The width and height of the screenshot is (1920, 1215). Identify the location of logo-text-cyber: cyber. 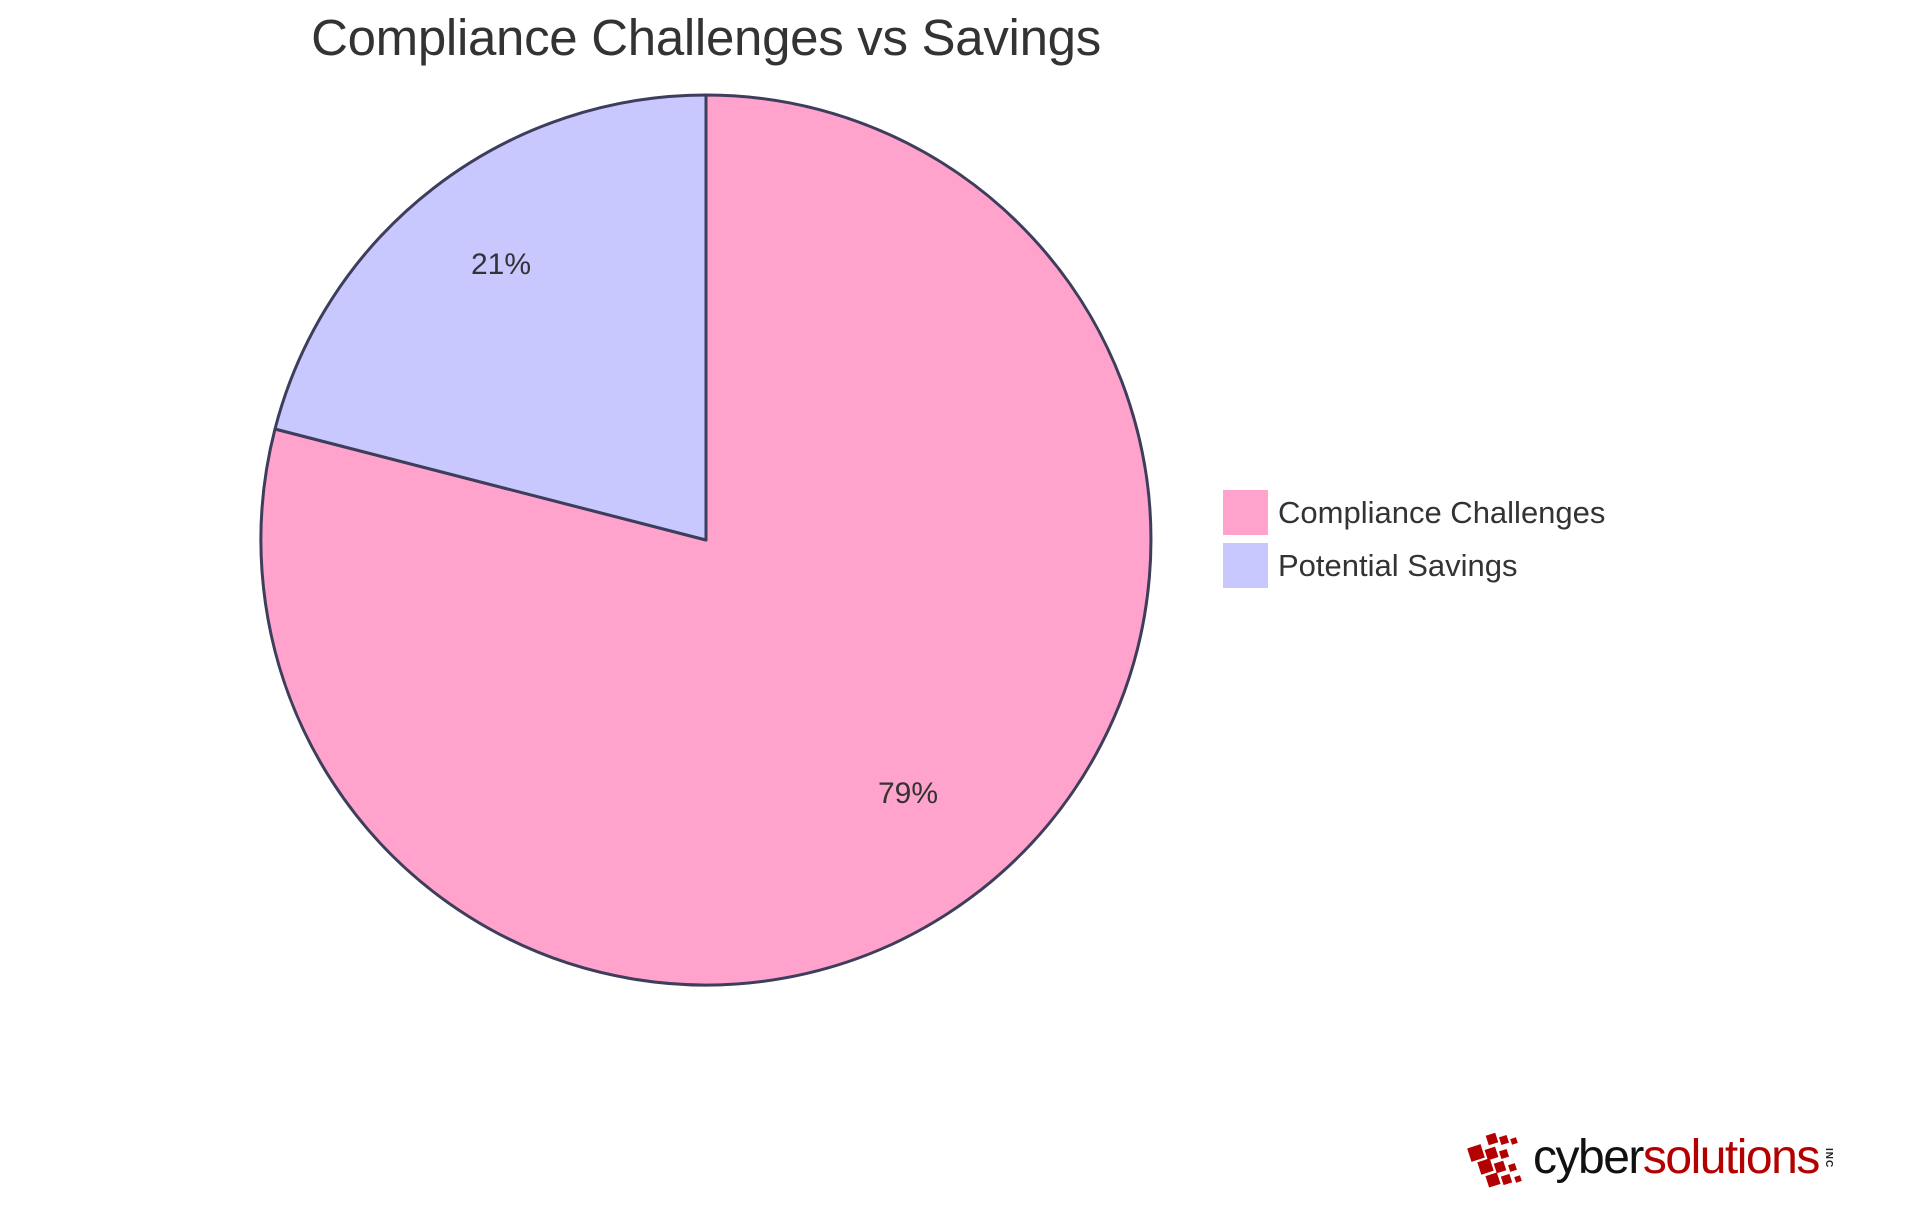
(1588, 1157).